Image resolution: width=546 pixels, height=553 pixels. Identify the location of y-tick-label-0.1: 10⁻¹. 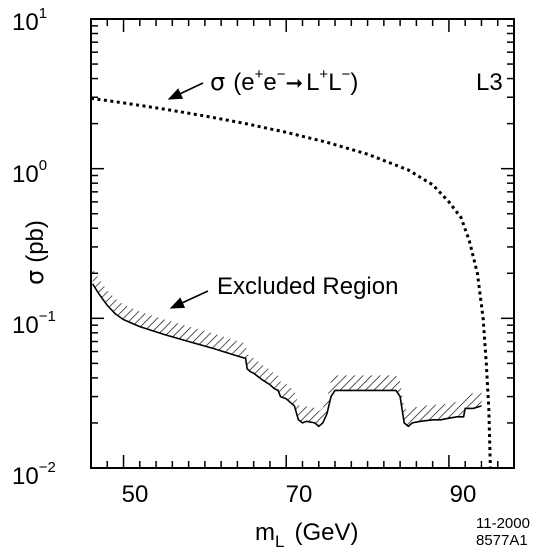
(34, 323).